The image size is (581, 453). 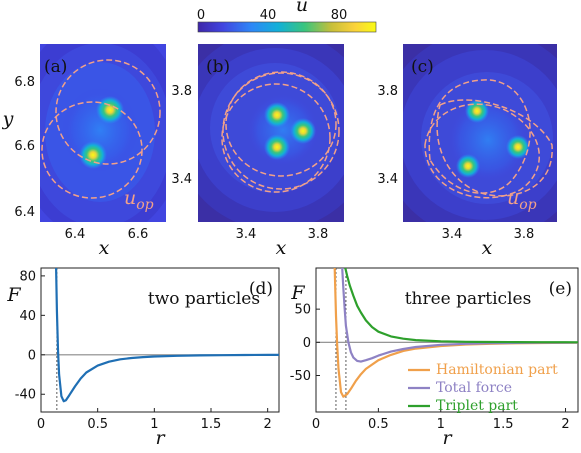 What do you see at coordinates (104, 248) in the screenshot?
I see `xlabel-a: x` at bounding box center [104, 248].